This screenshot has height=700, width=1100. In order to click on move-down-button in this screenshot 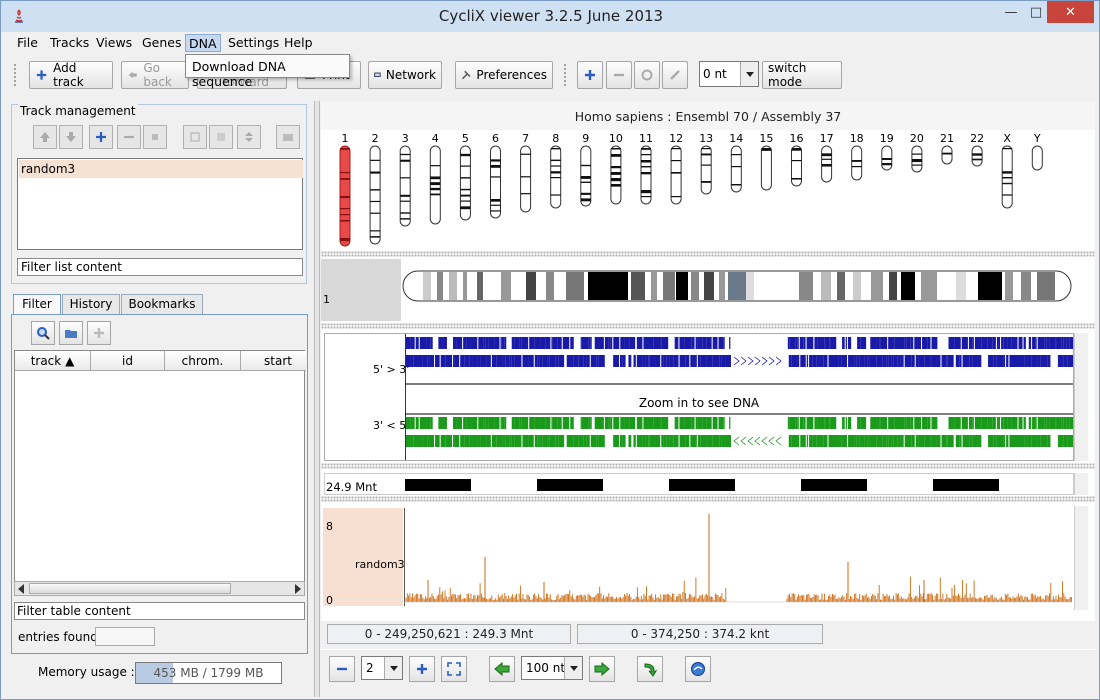, I will do `click(71, 137)`.